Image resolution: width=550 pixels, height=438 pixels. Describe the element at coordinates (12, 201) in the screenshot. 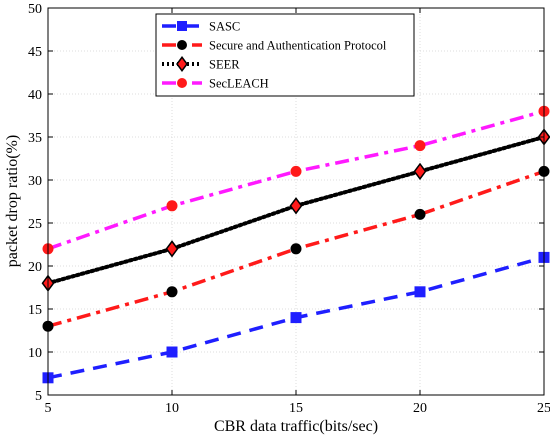

I see `y-axis-label: packet drop ratio(%)` at that location.